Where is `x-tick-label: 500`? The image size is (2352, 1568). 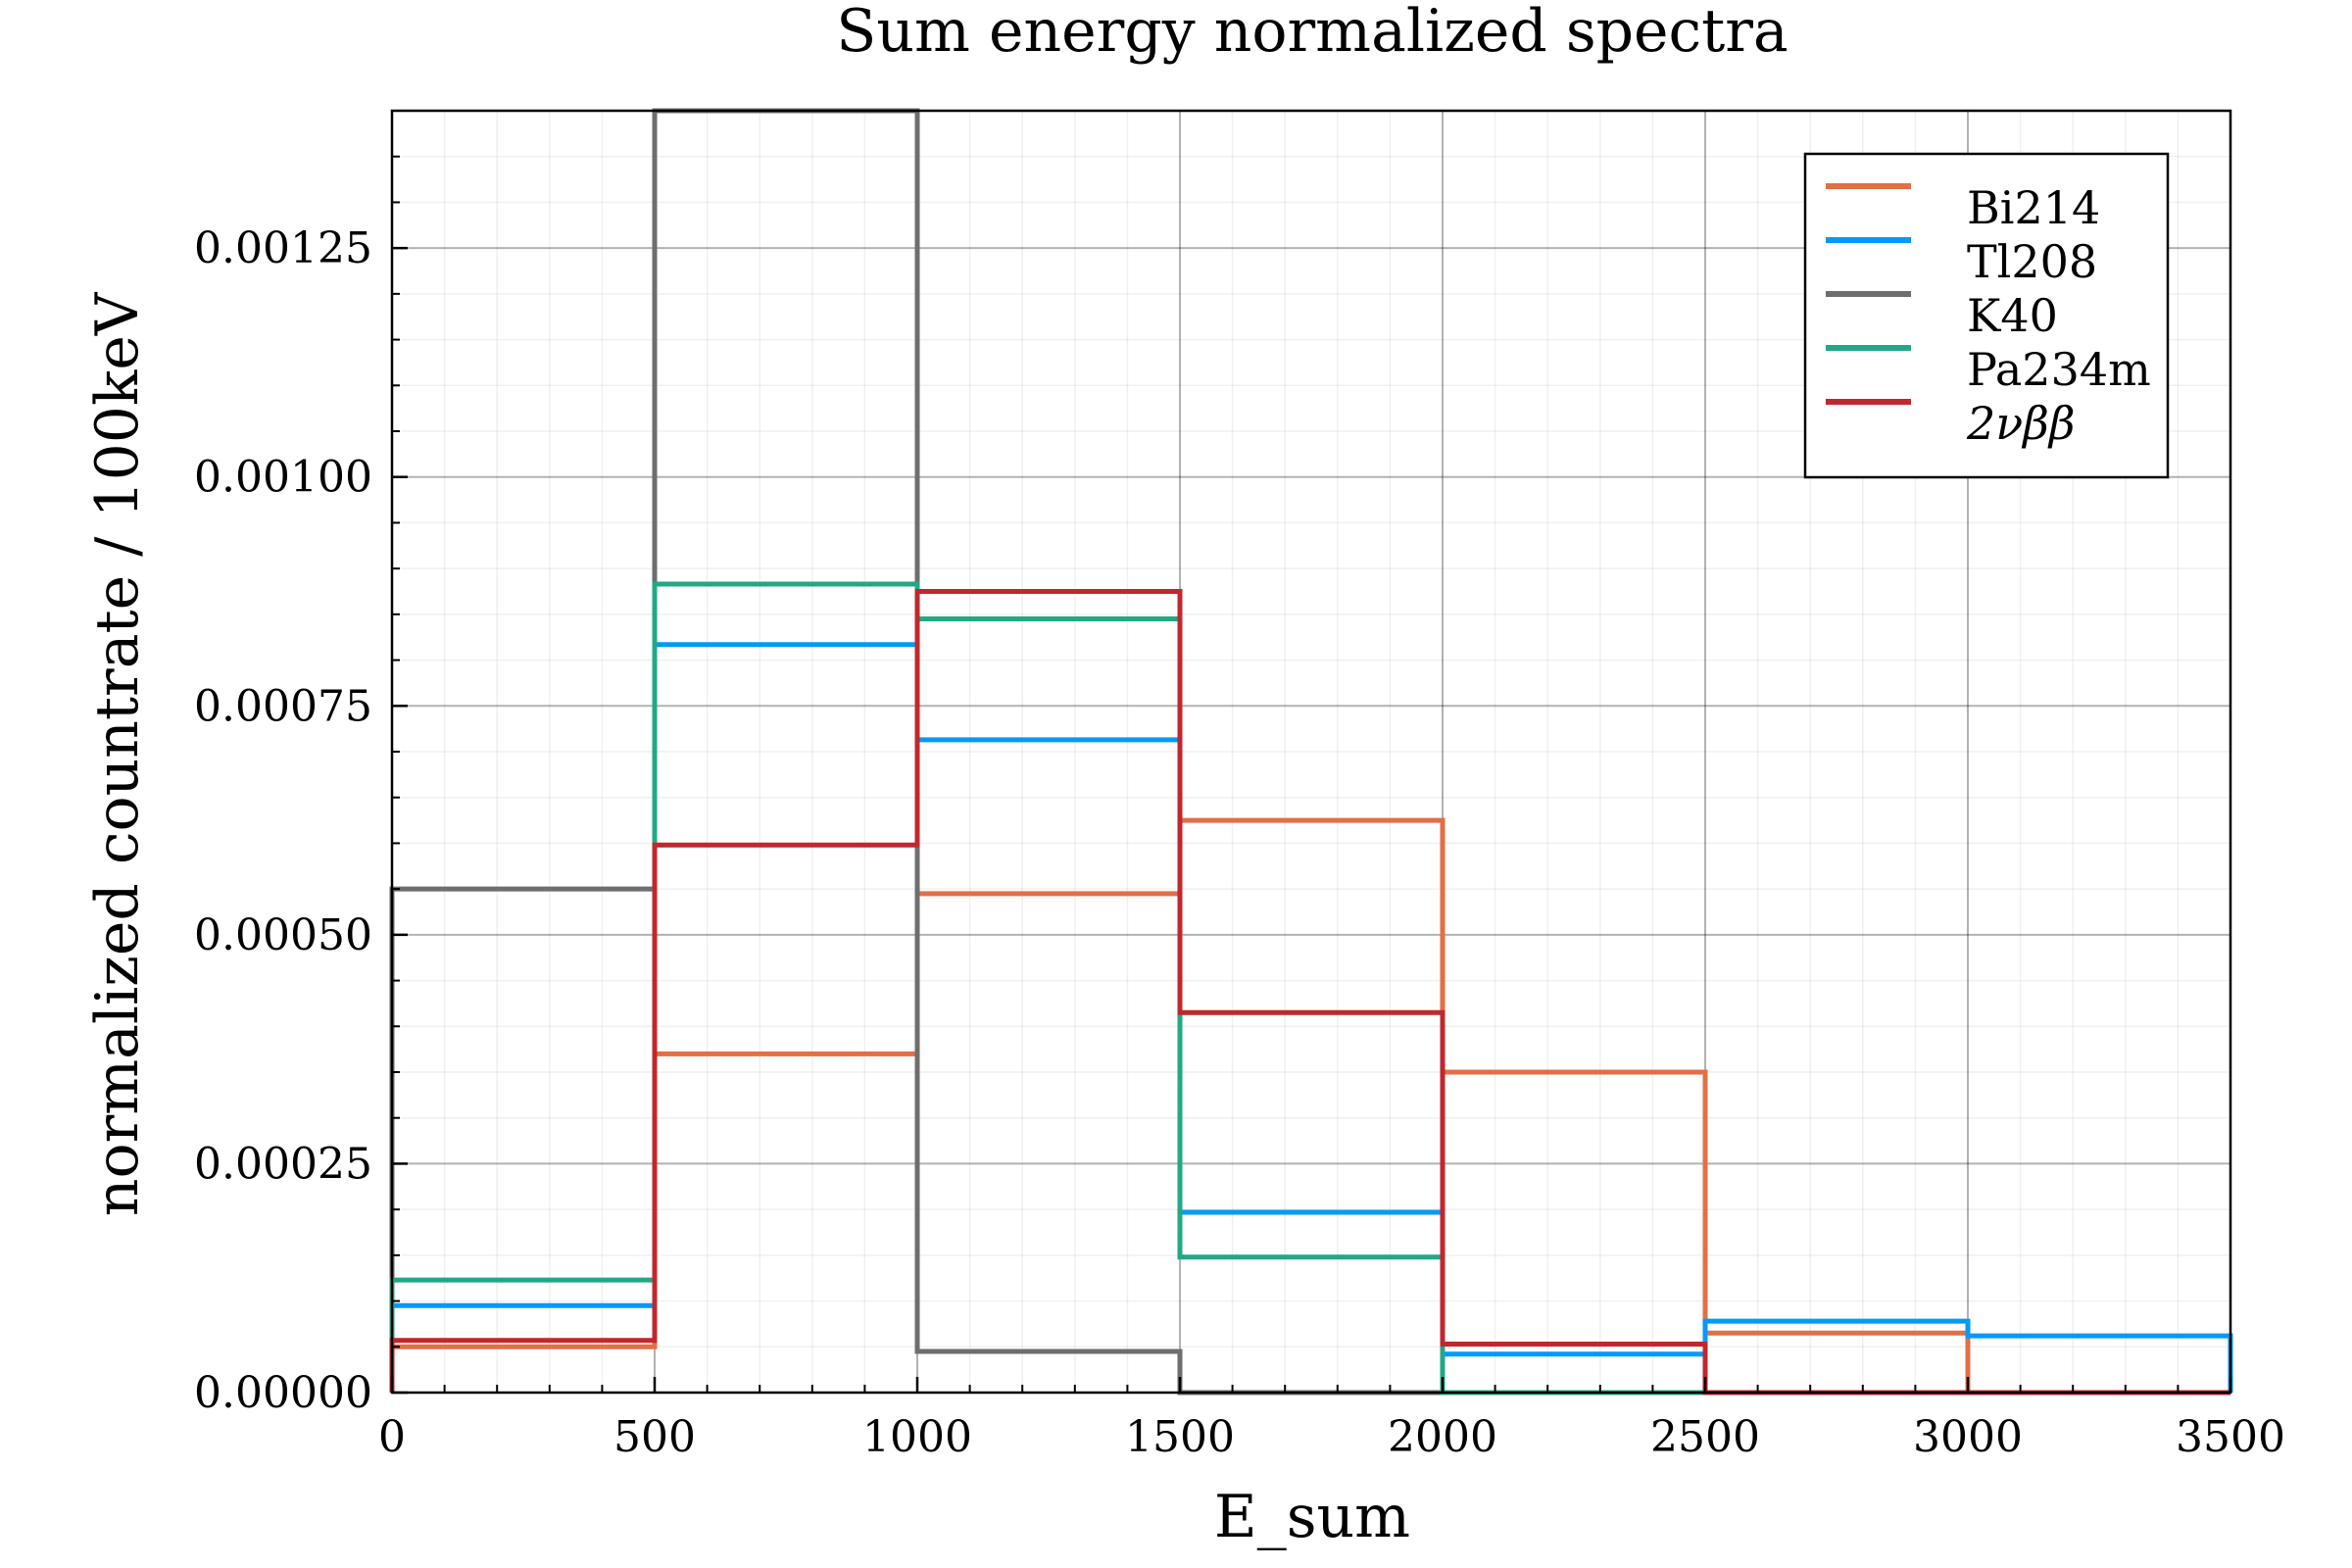 x-tick-label: 500 is located at coordinates (654, 1437).